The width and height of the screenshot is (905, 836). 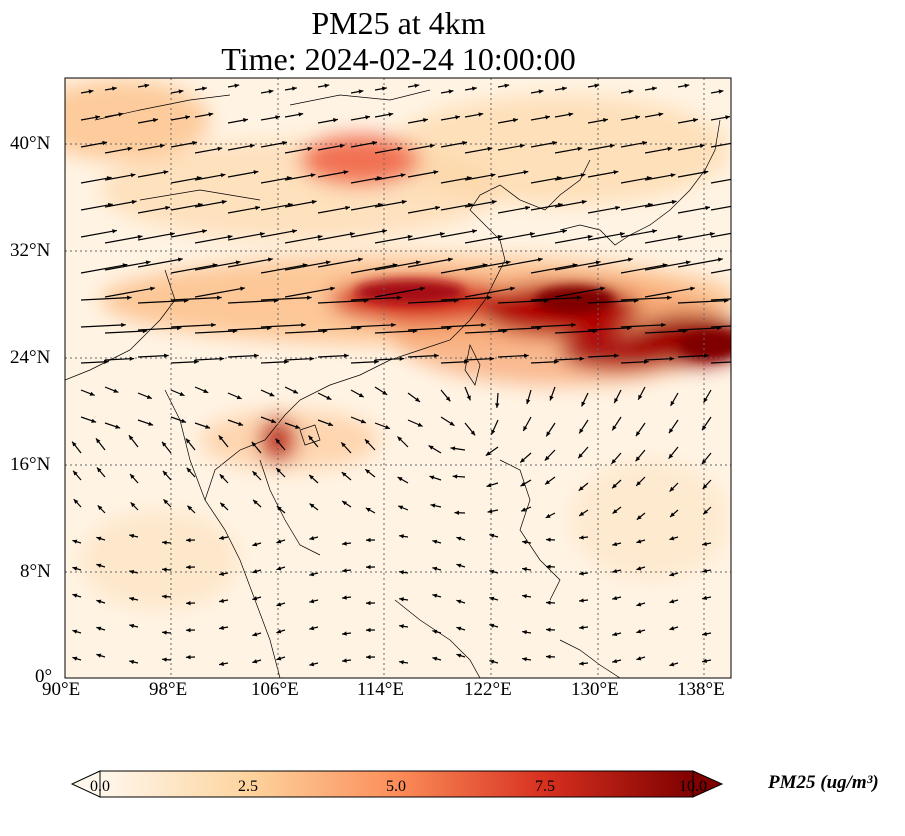 I want to click on colorbar-gradient, so click(x=396, y=784).